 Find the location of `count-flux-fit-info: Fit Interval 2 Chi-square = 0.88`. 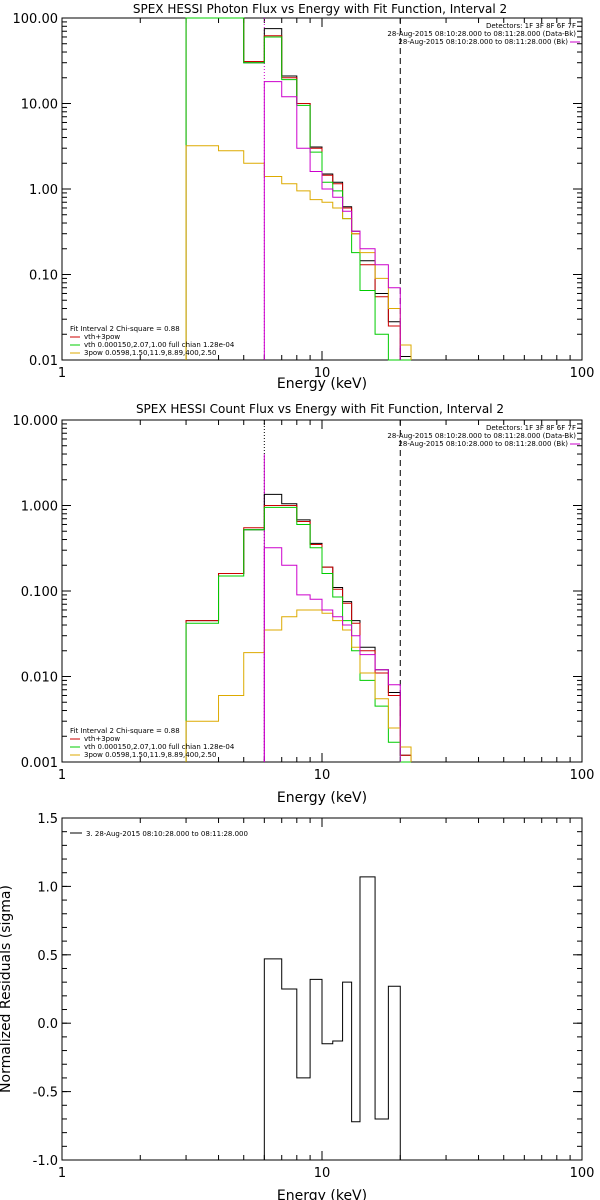

count-flux-fit-info: Fit Interval 2 Chi-square = 0.88 is located at coordinates (125, 731).